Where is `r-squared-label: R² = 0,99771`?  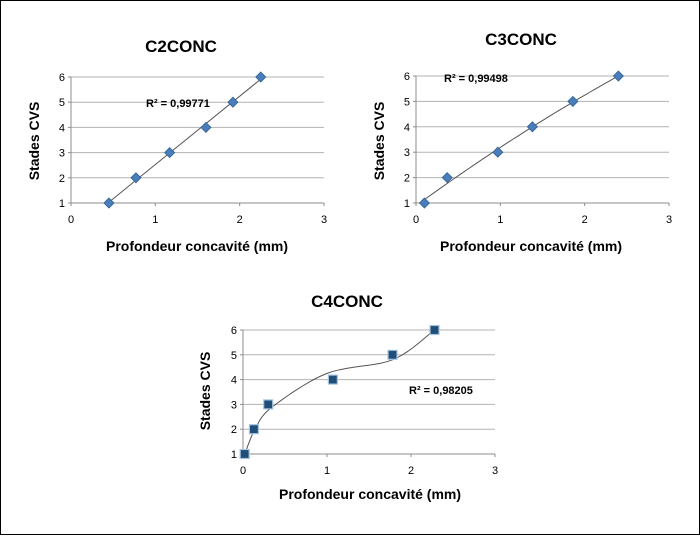
r-squared-label: R² = 0,99771 is located at coordinates (178, 104).